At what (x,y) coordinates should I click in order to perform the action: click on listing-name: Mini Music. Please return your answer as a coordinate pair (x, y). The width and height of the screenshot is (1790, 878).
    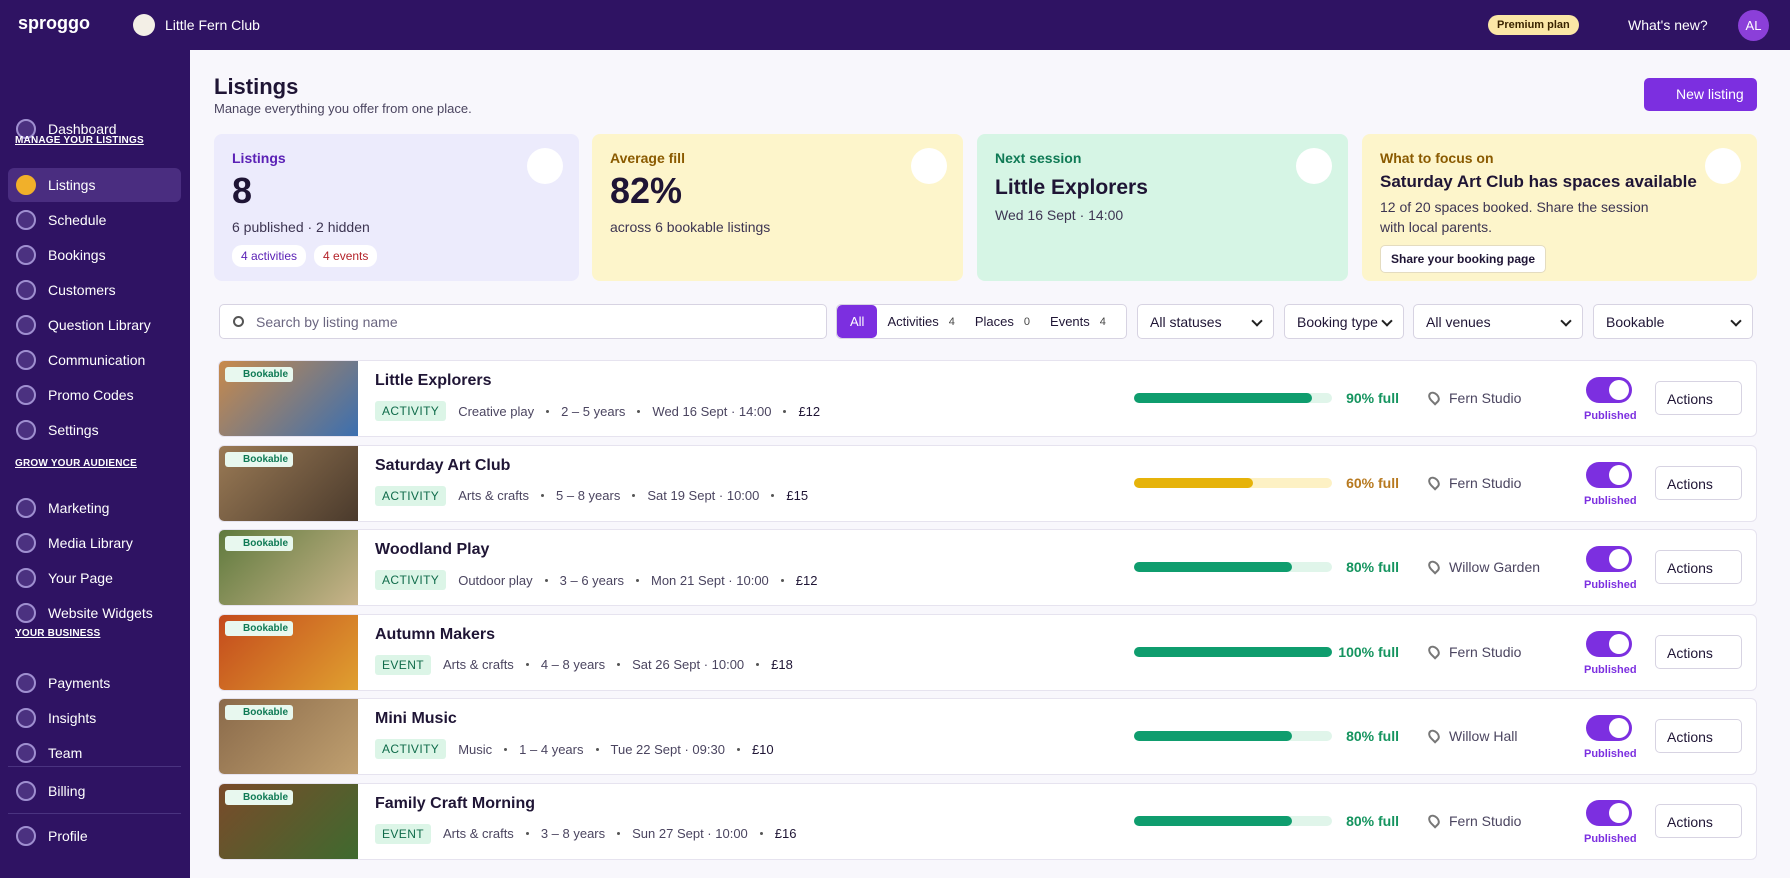
    Looking at the image, I should click on (416, 718).